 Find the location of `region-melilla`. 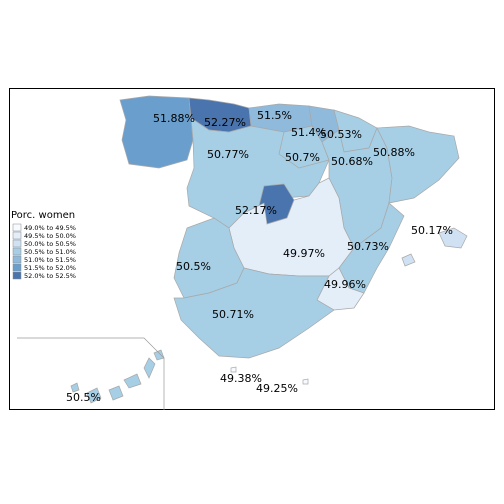

region-melilla is located at coordinates (305, 381).